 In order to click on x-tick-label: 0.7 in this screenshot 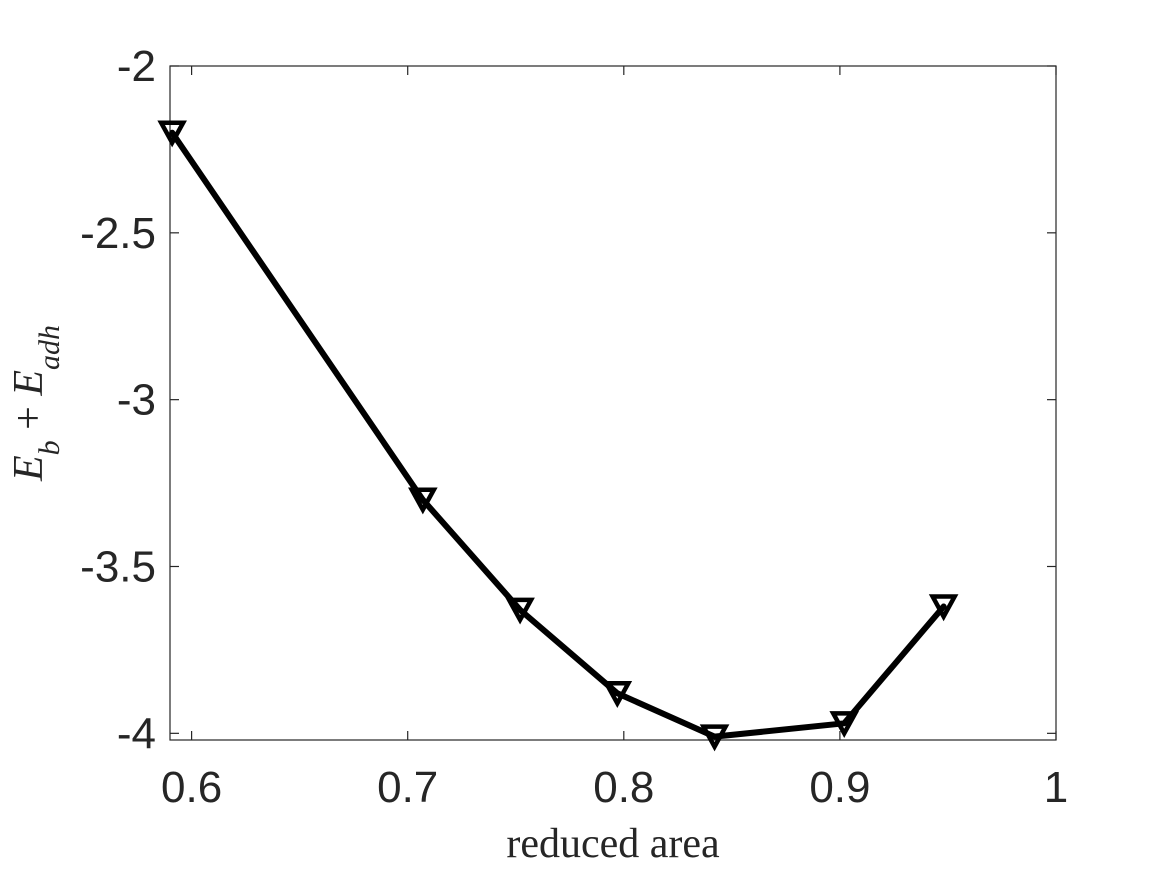, I will do `click(407, 787)`.